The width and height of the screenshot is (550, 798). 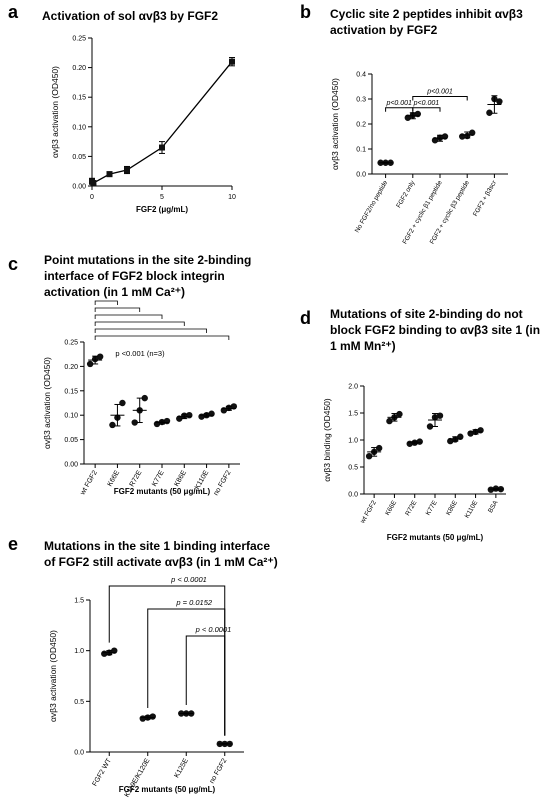 I want to click on x-tick-label: FGF2 only, so click(x=406, y=194).